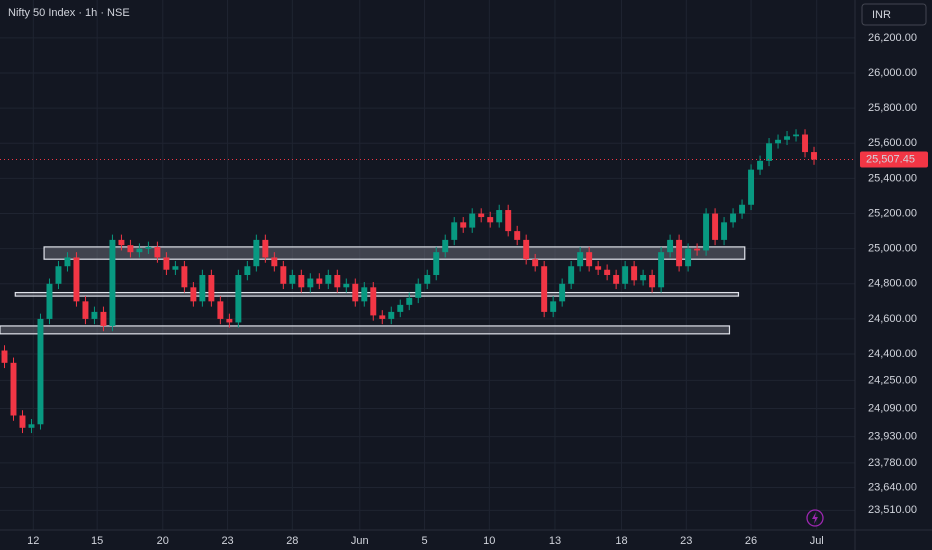 The height and width of the screenshot is (550, 932). I want to click on y-tick-label: 23,930.00, so click(892, 436).